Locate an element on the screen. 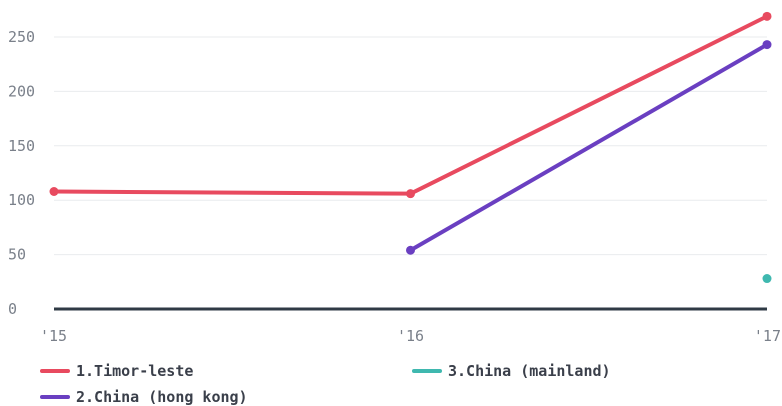 This screenshot has height=406, width=782. y-tick-label: 50 is located at coordinates (17, 255).